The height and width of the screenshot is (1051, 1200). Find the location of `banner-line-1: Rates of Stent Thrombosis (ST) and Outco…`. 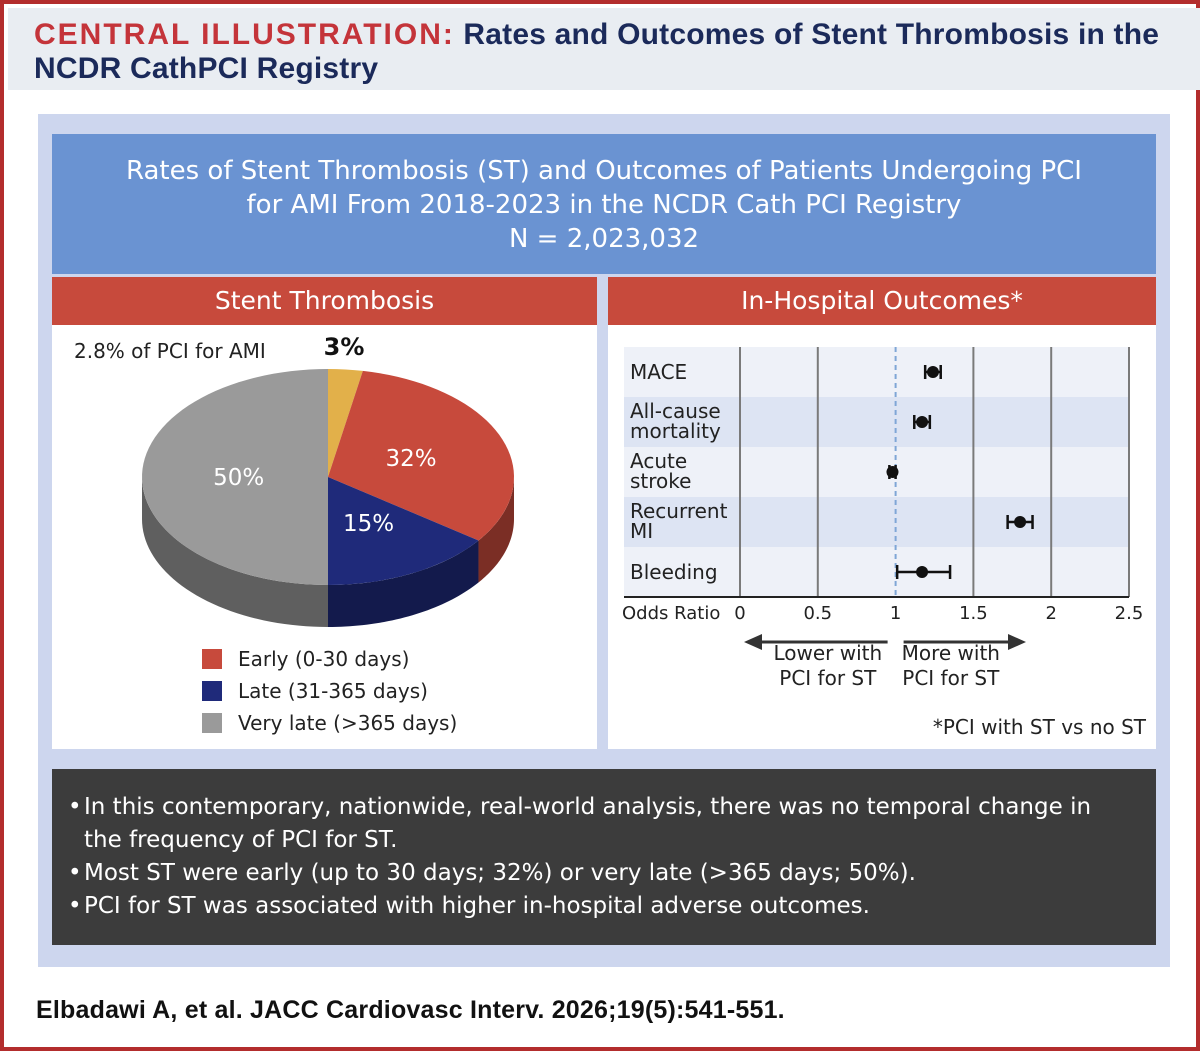

banner-line-1: Rates of Stent Thrombosis (ST) and Outco… is located at coordinates (604, 171).